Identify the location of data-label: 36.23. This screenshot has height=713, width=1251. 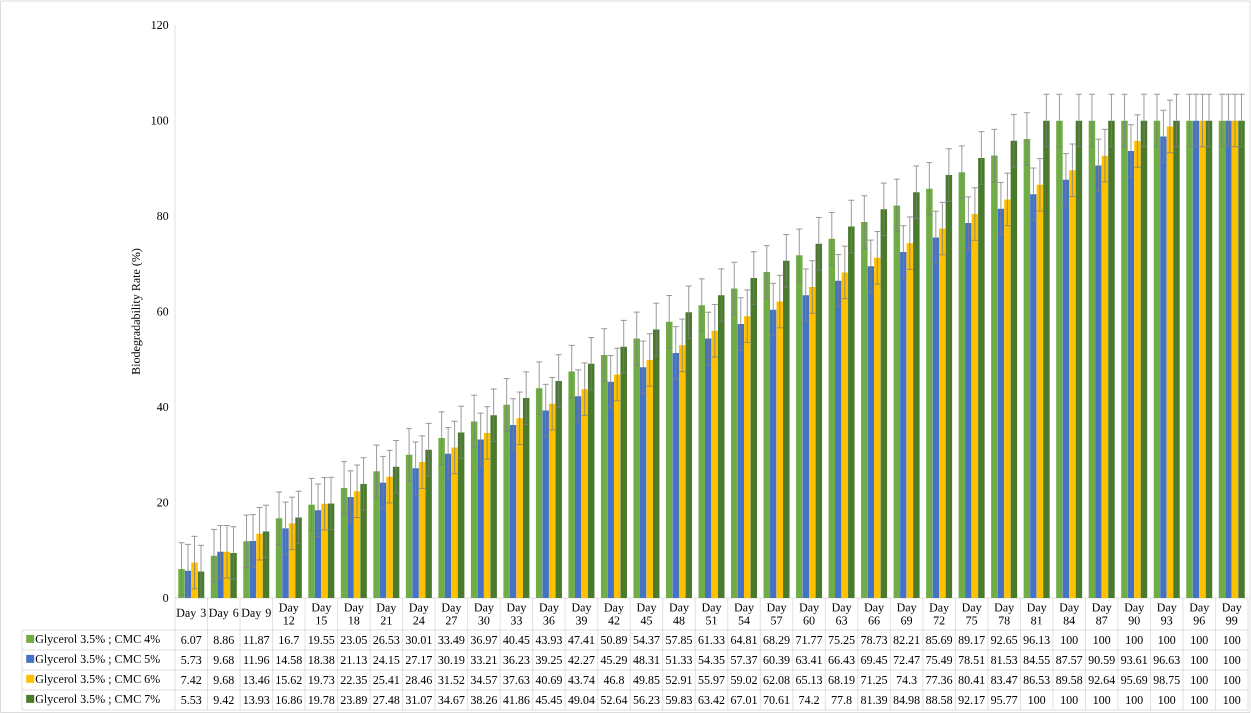
(516, 660).